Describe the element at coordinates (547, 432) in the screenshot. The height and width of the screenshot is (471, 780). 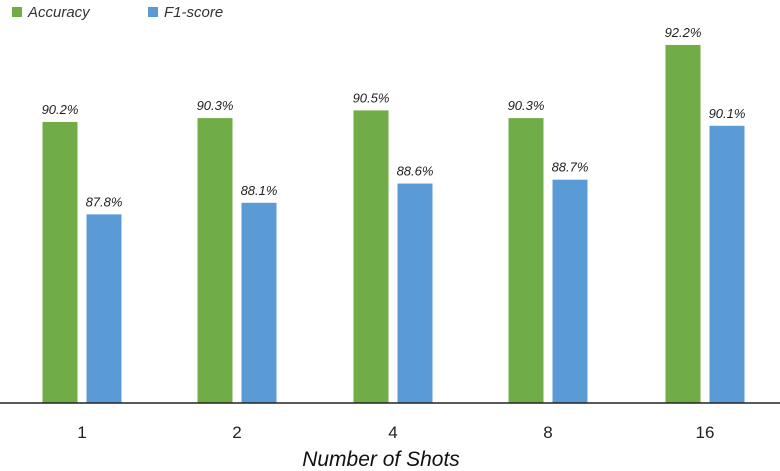
I see `x-tick-label-8: 8` at that location.